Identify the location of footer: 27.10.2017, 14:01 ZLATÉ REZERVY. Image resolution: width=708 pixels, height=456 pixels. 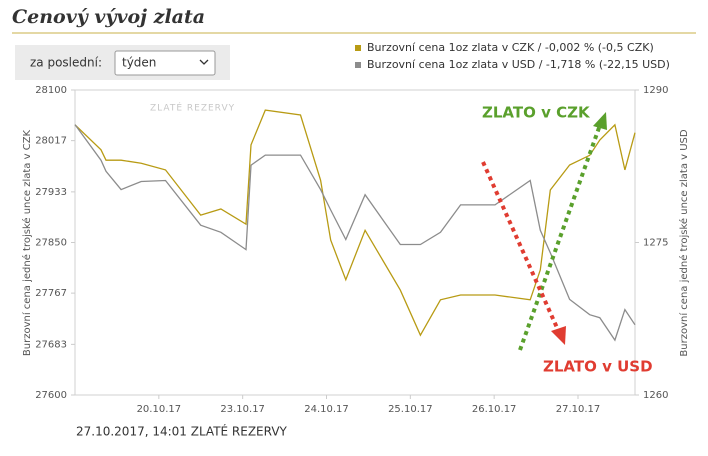
(182, 431).